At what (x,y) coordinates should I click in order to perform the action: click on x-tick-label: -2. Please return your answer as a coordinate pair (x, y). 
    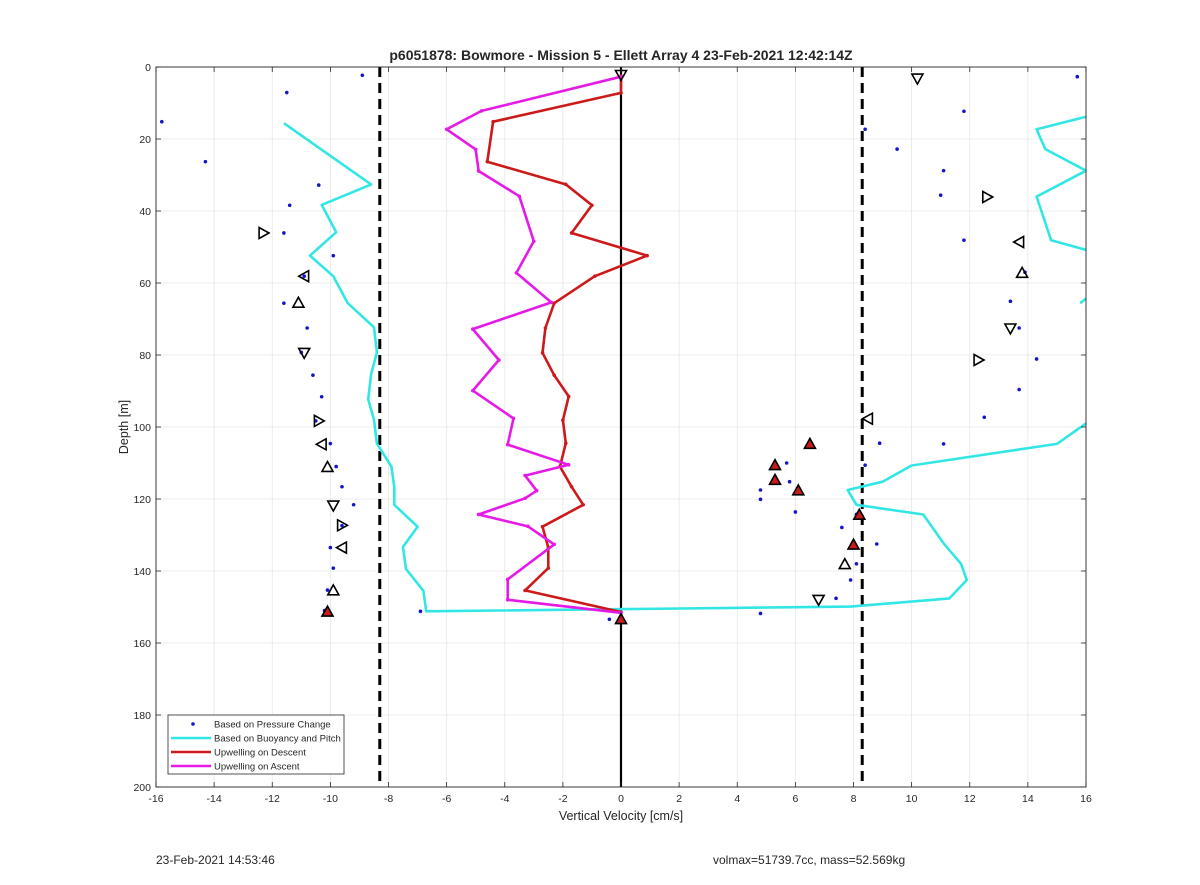
    Looking at the image, I should click on (562, 799).